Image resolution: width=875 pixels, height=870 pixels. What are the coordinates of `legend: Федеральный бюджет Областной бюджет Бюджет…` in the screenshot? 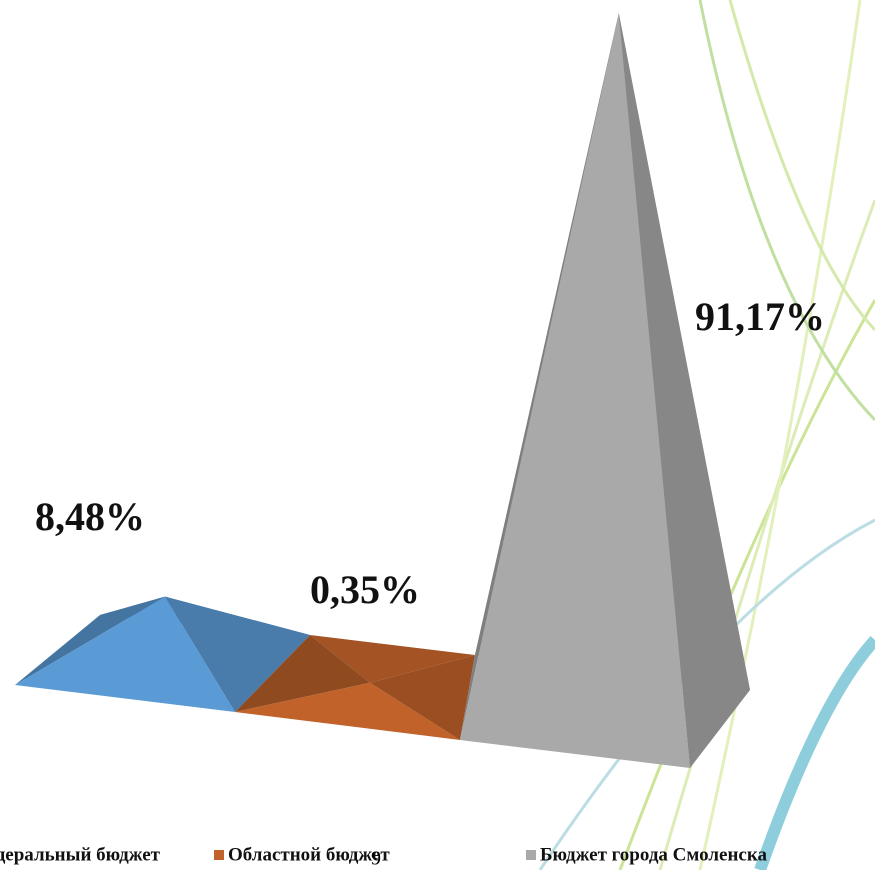 It's located at (383, 854).